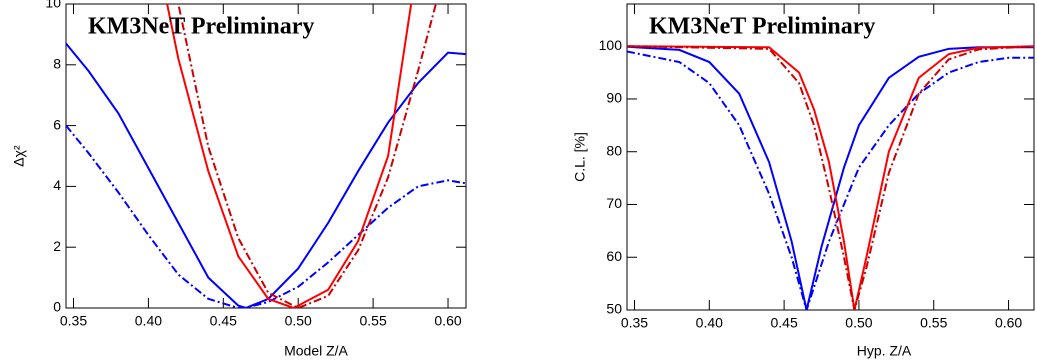  What do you see at coordinates (611, 45) in the screenshot?
I see `y-tick-label: 100` at bounding box center [611, 45].